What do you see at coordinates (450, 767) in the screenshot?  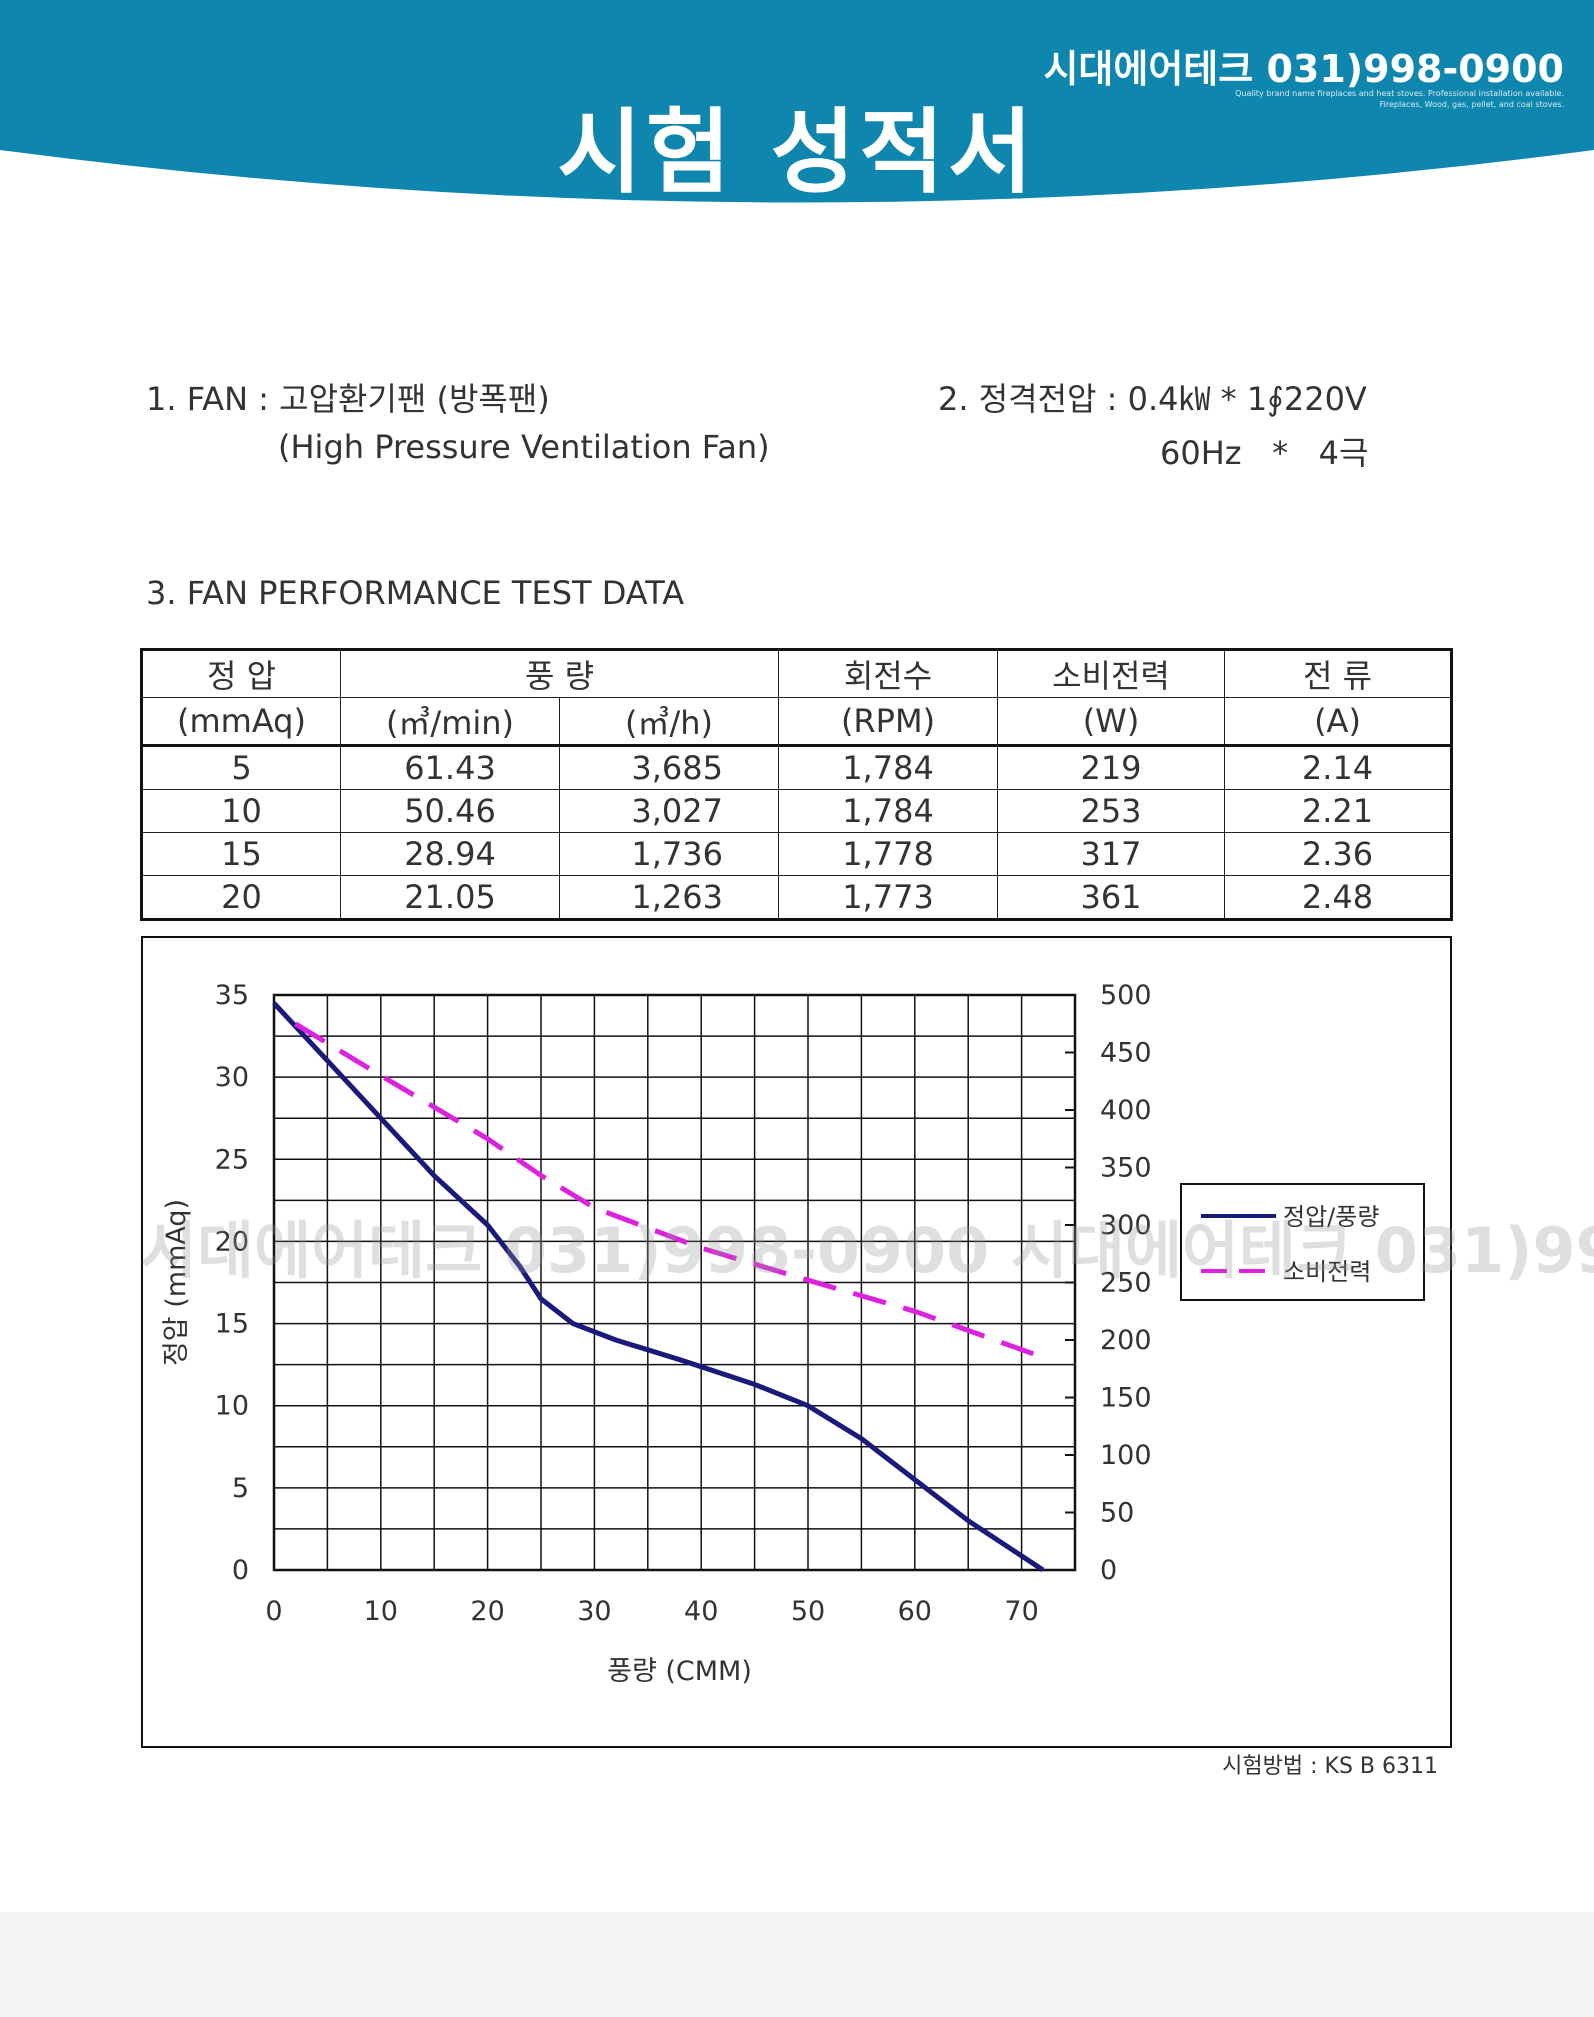 I see `cell-cmm: 61.43` at bounding box center [450, 767].